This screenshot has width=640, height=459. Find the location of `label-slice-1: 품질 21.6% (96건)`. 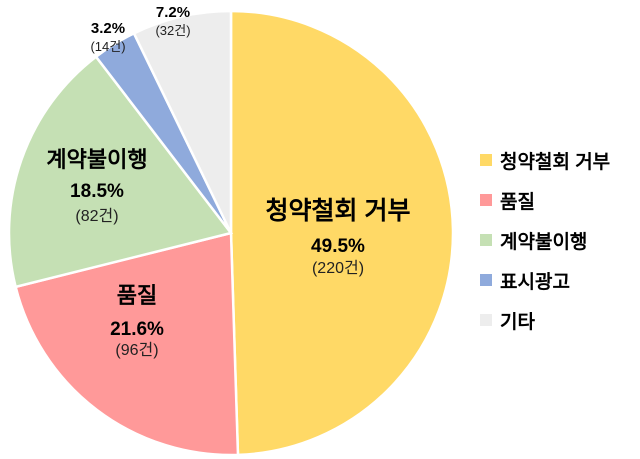

label-slice-1: 품질 21.6% (96건) is located at coordinates (137, 321).